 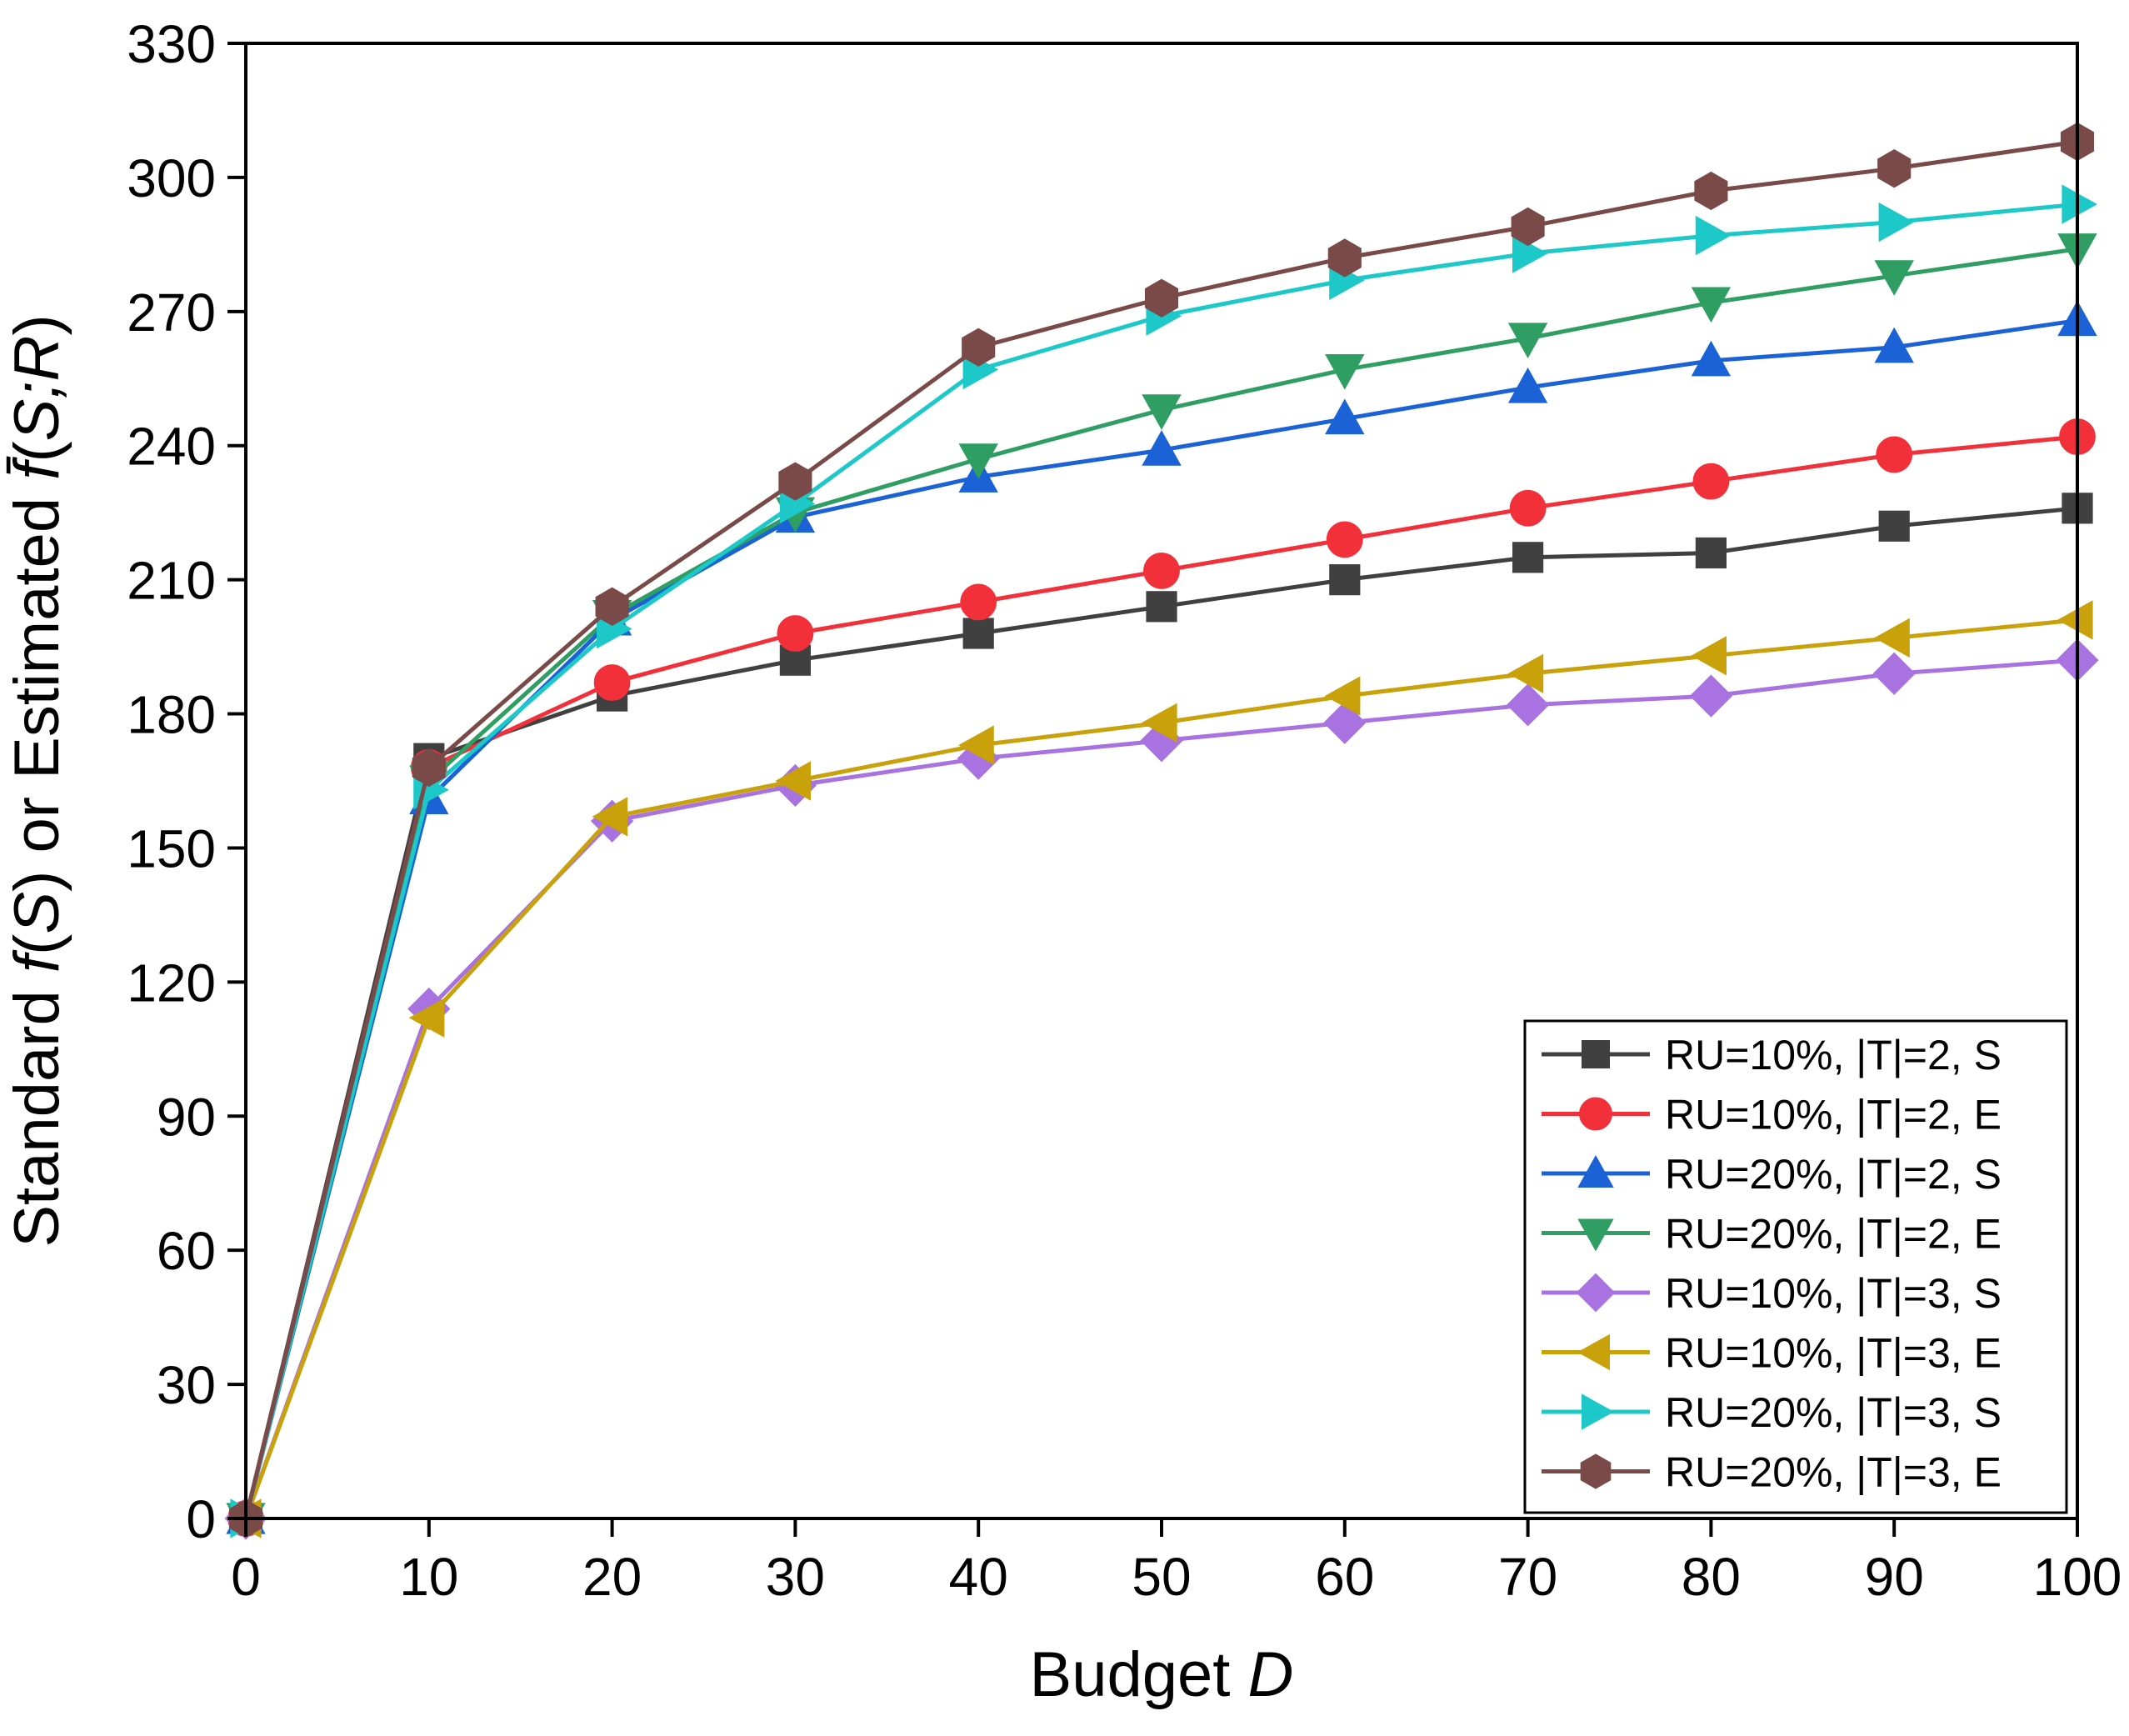 What do you see at coordinates (186, 1117) in the screenshot?
I see `y-tick-label: 90` at bounding box center [186, 1117].